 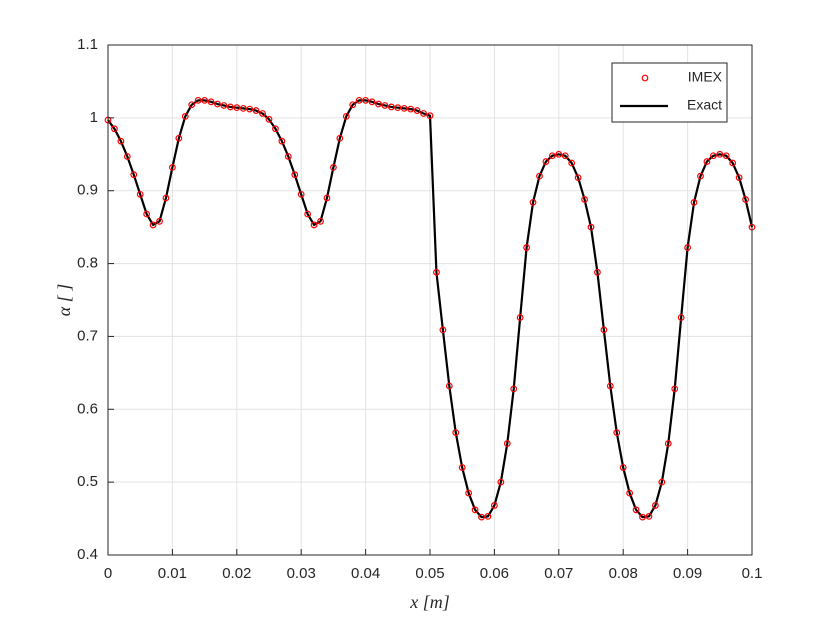 I want to click on y-tick-label: 1.1, so click(x=87, y=44).